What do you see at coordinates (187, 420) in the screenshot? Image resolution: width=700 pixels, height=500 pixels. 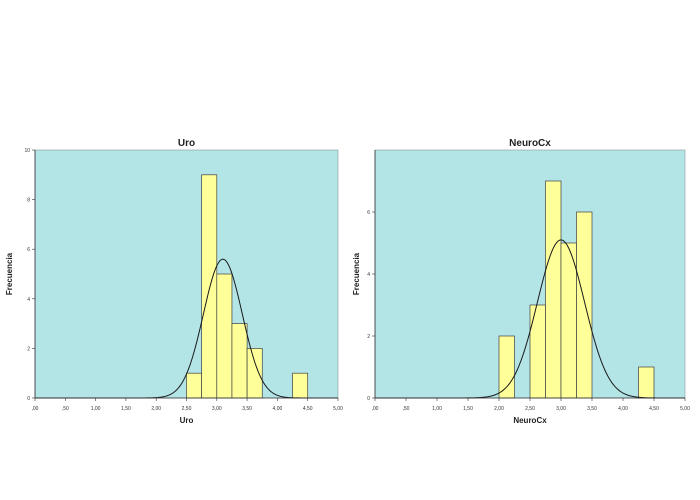 I see `x-axis-label: Uro` at bounding box center [187, 420].